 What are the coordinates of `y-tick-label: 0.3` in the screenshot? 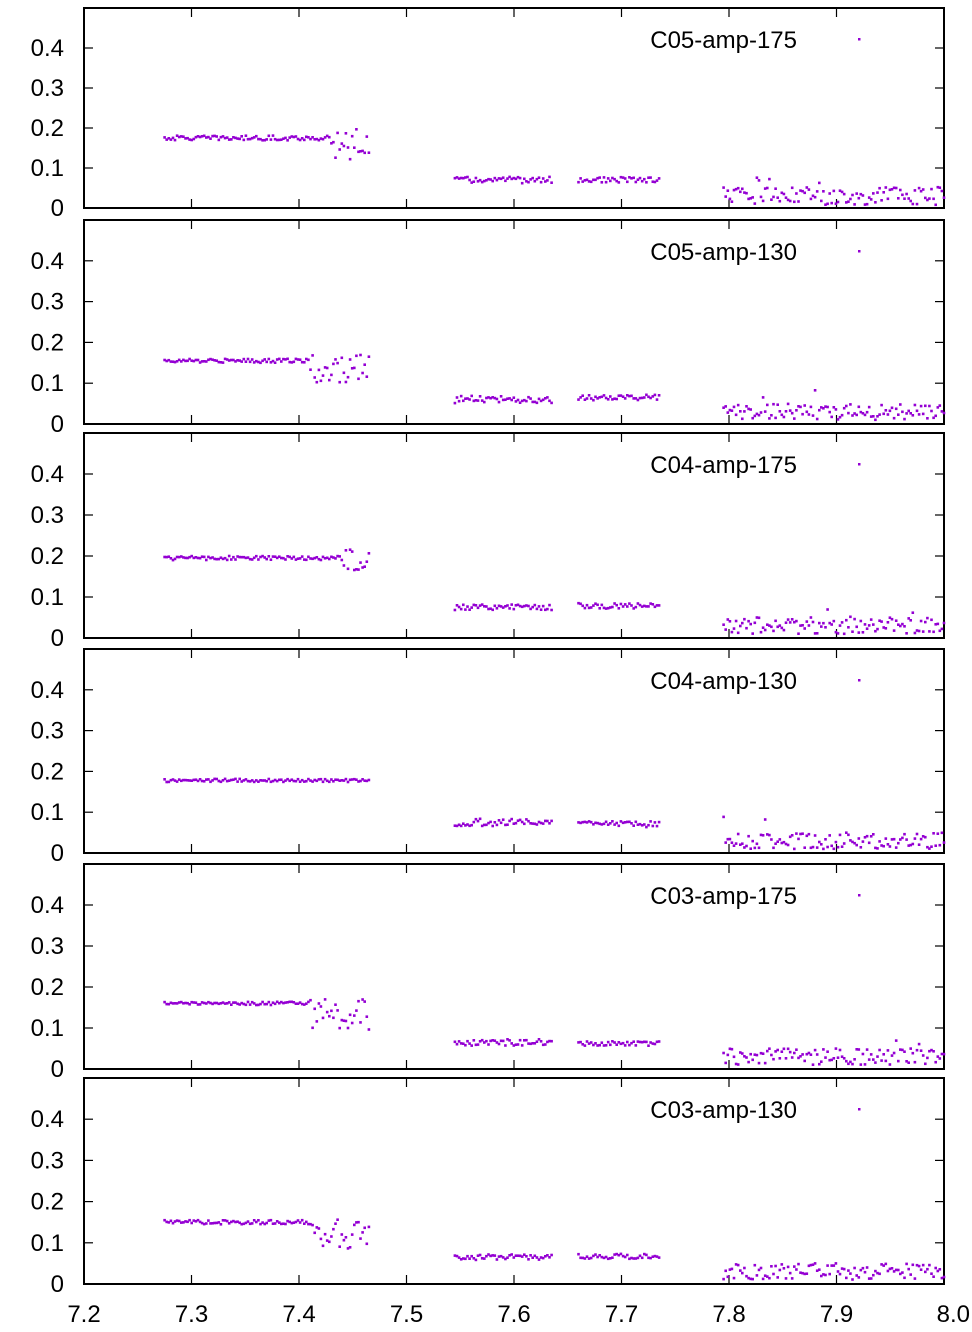 It's located at (47, 515).